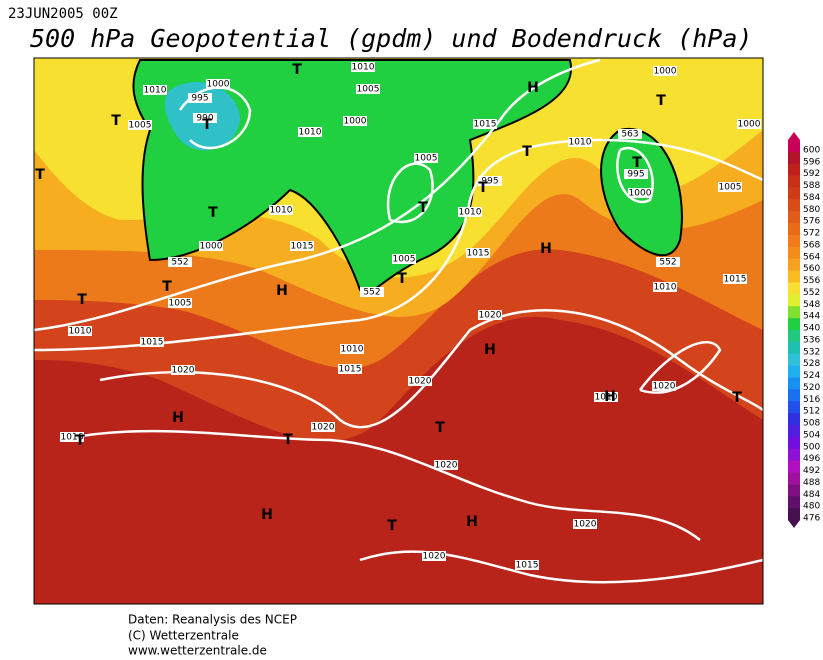 This screenshot has width=823, height=660. I want to click on legend-label: 524, so click(811, 376).